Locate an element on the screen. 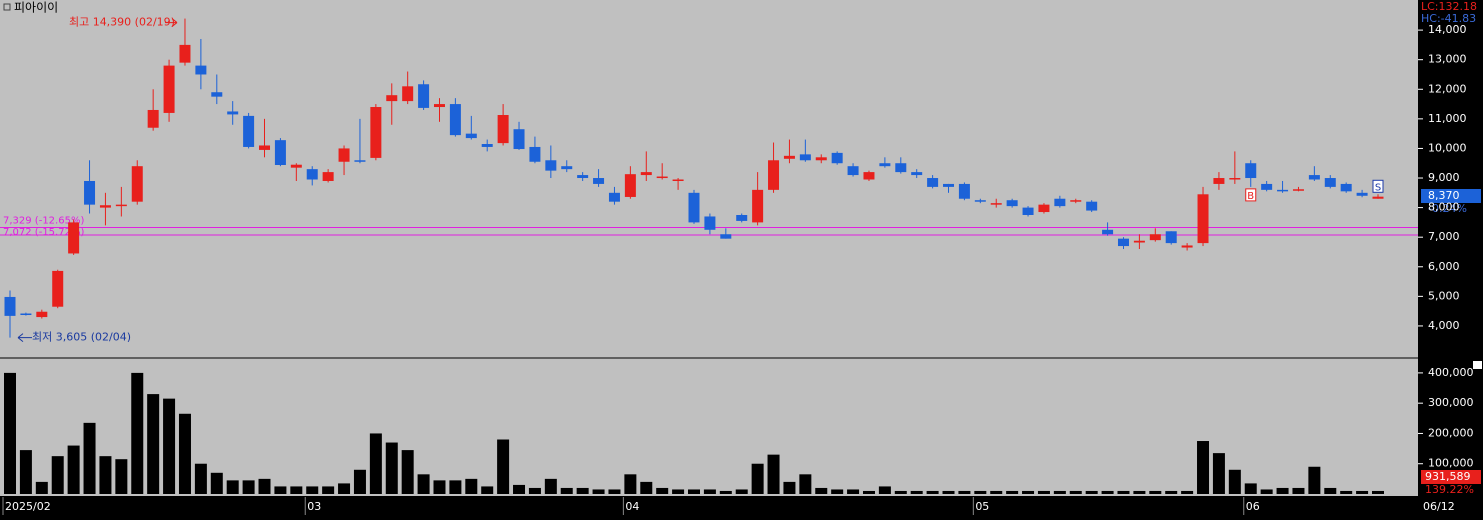  chart-title: 피아이이 is located at coordinates (36, 8).